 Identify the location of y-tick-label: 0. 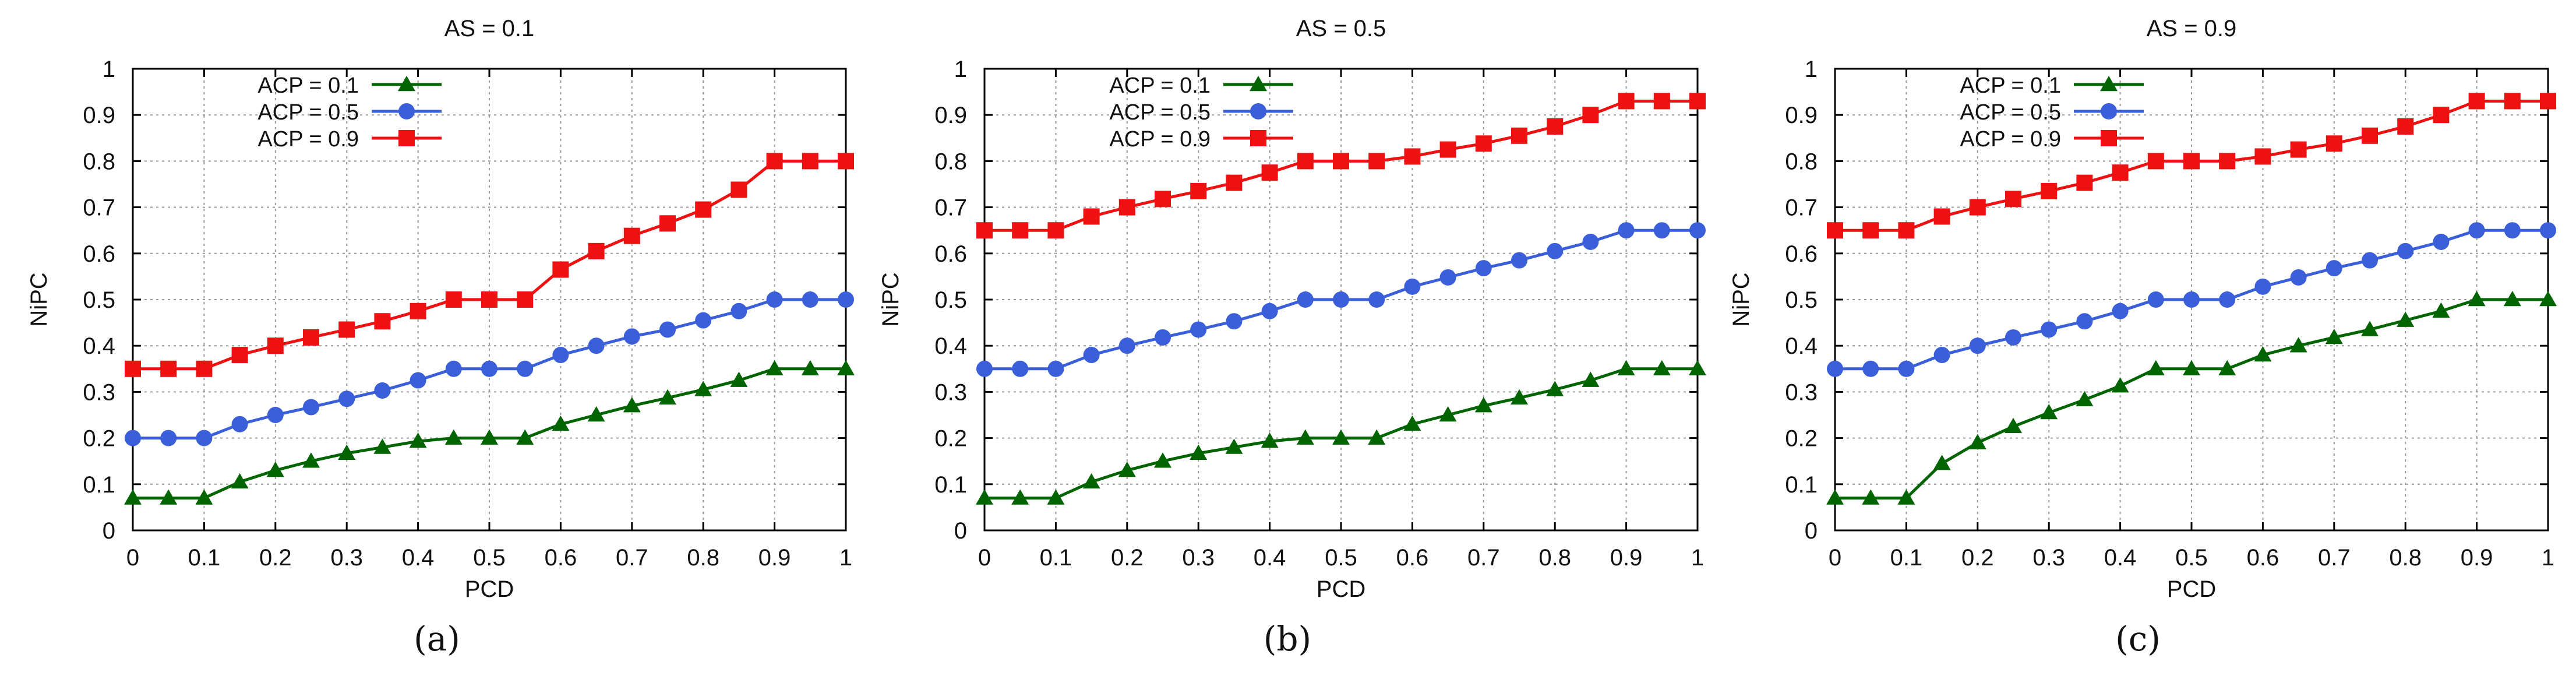
(1811, 531).